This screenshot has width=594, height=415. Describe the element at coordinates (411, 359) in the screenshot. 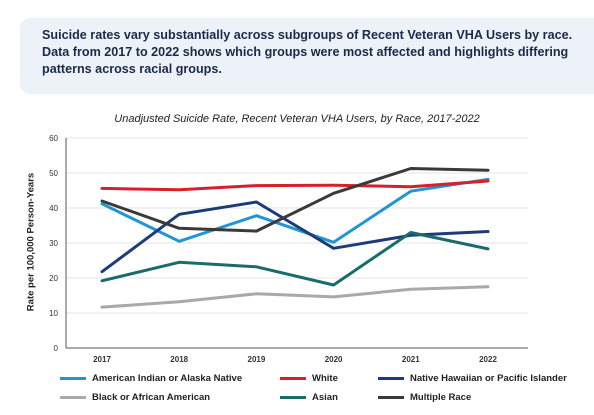

I see `x-tick-label: 2021` at that location.